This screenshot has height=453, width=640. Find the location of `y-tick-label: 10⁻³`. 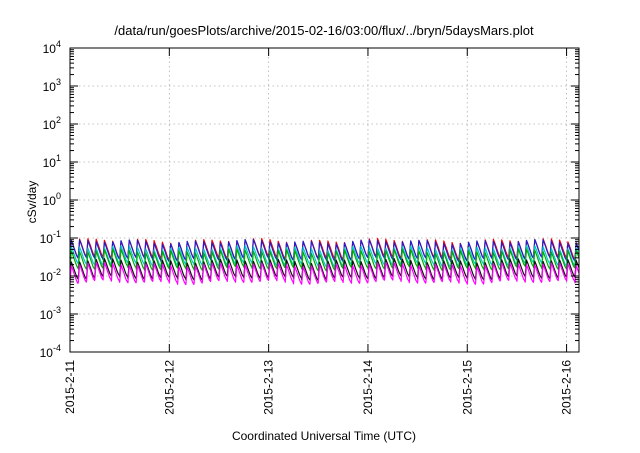

y-tick-label: 10⁻³ is located at coordinates (50, 313).